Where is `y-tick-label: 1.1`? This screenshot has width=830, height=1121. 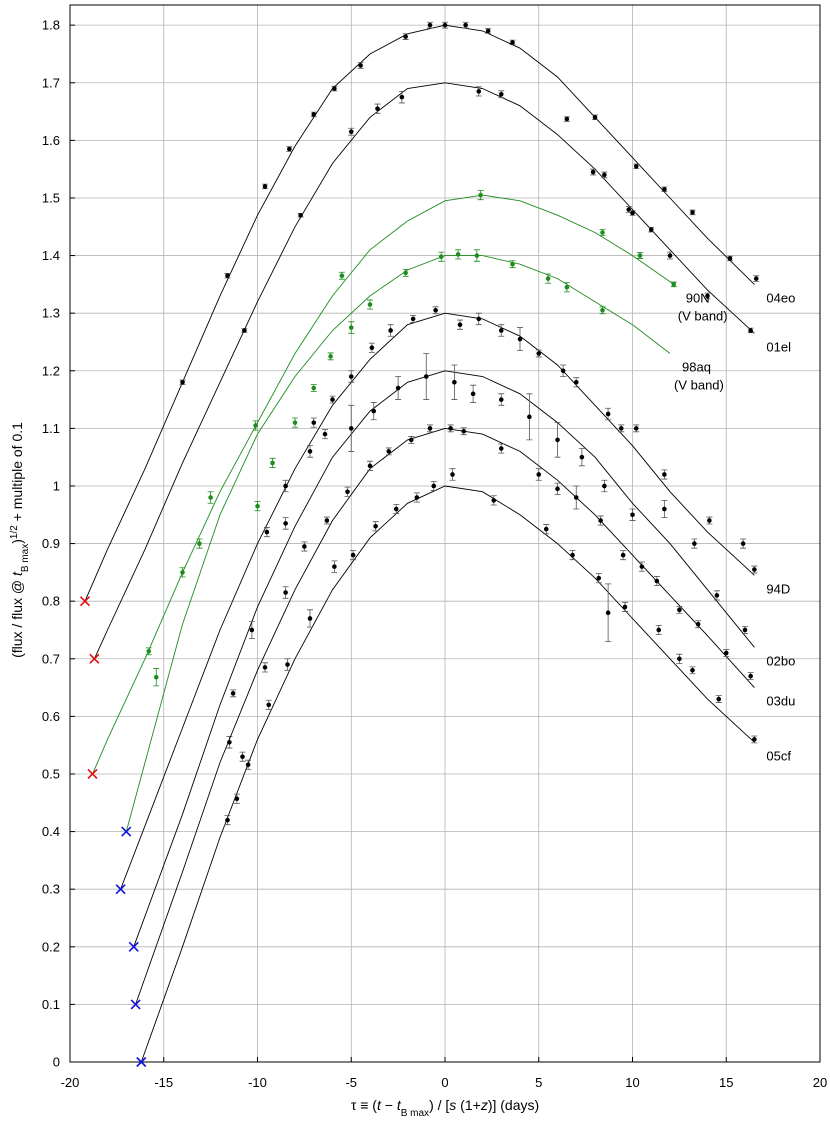 y-tick-label: 1.1 is located at coordinates (51, 428).